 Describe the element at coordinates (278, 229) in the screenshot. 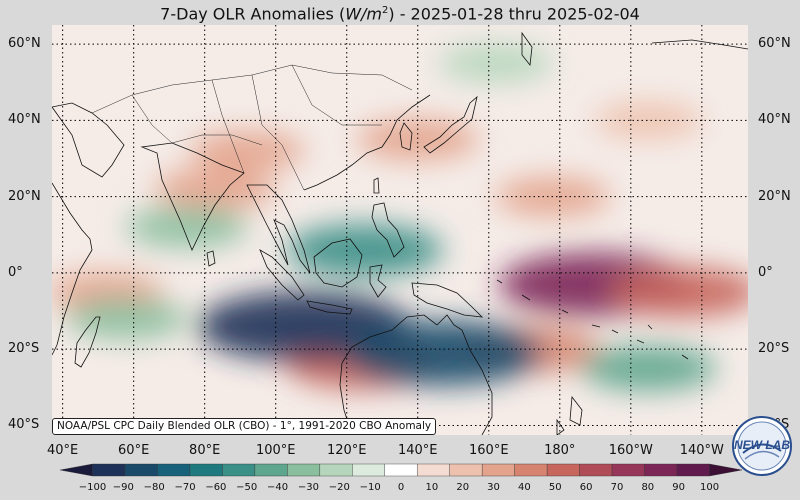

I see `coastline-southeast-asia` at that location.